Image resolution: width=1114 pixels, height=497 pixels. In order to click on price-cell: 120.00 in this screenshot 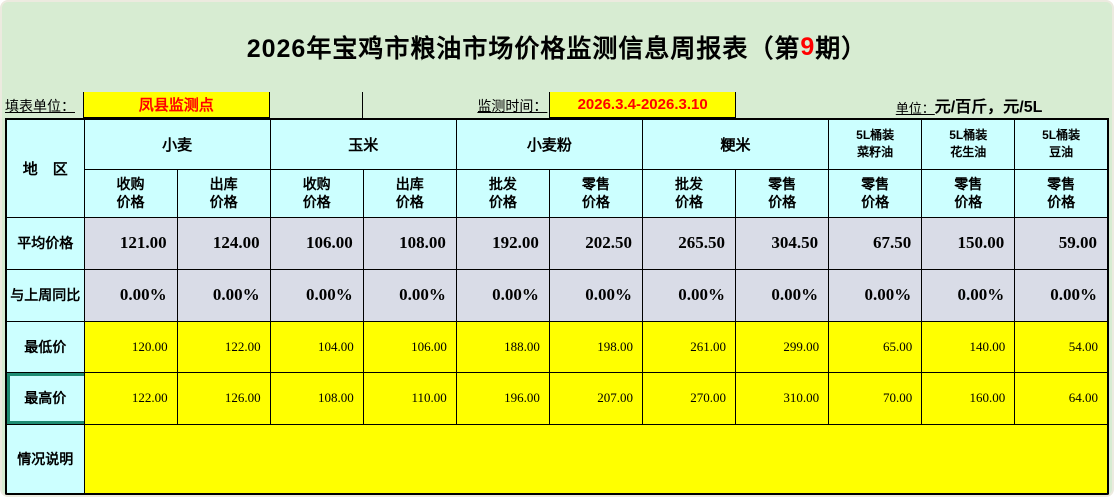, I will do `click(130, 346)`.